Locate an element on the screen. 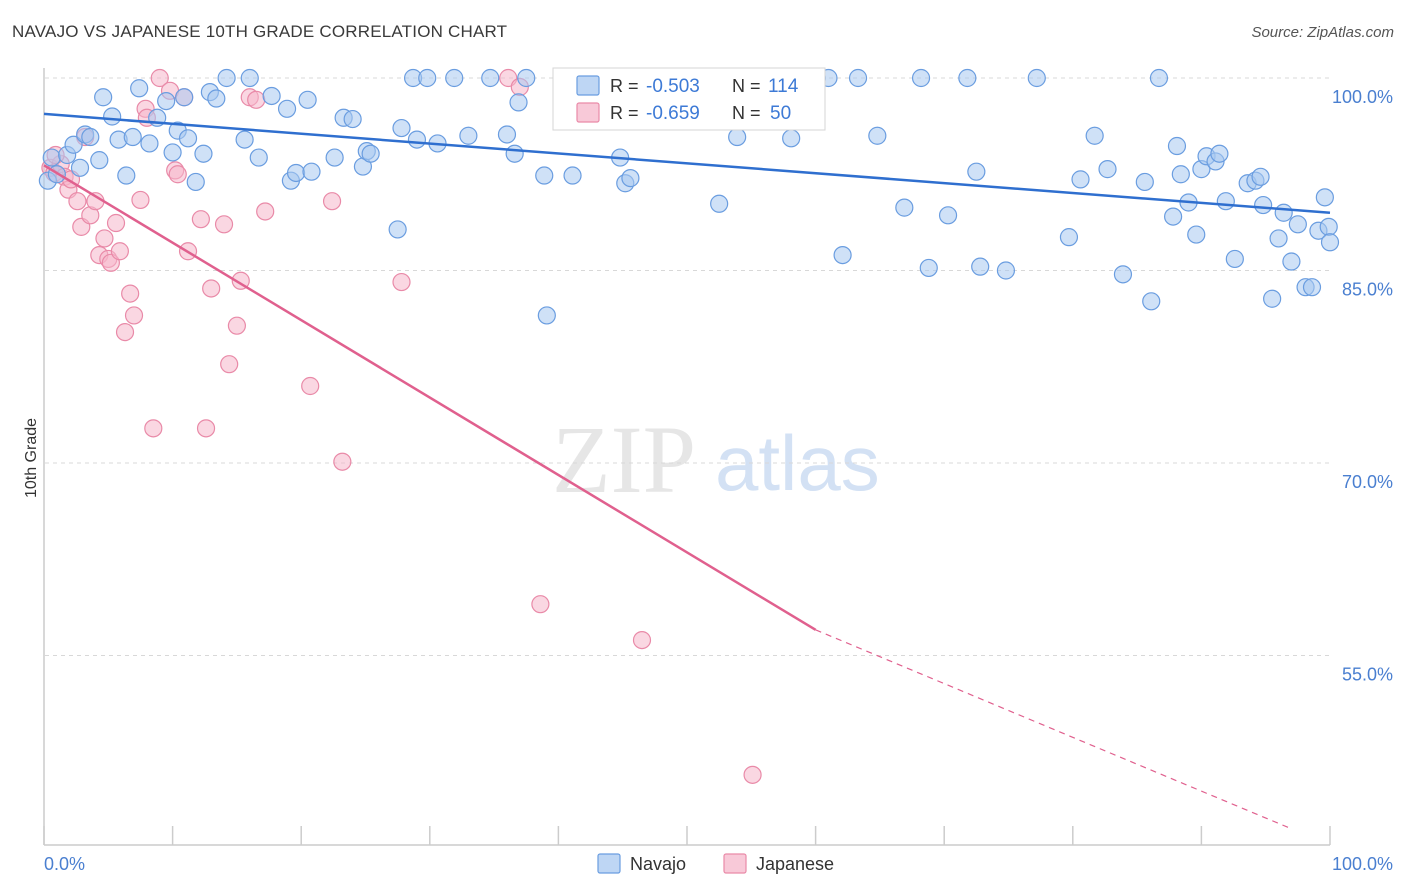 This screenshot has height=892, width=1406. navajo-n-label: N = is located at coordinates (746, 86).